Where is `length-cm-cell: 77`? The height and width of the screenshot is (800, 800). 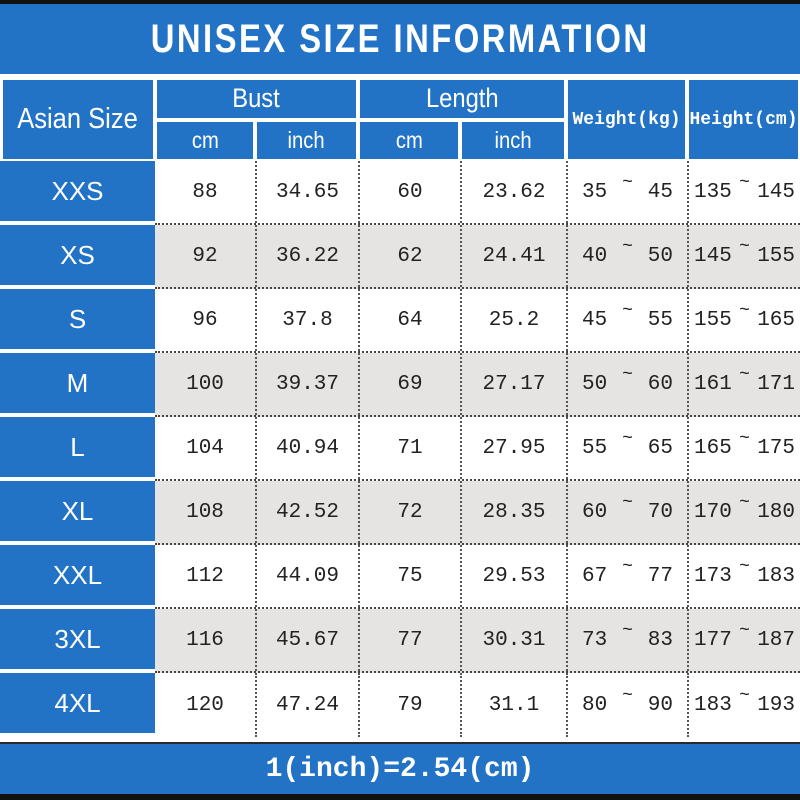 length-cm-cell: 77 is located at coordinates (409, 640).